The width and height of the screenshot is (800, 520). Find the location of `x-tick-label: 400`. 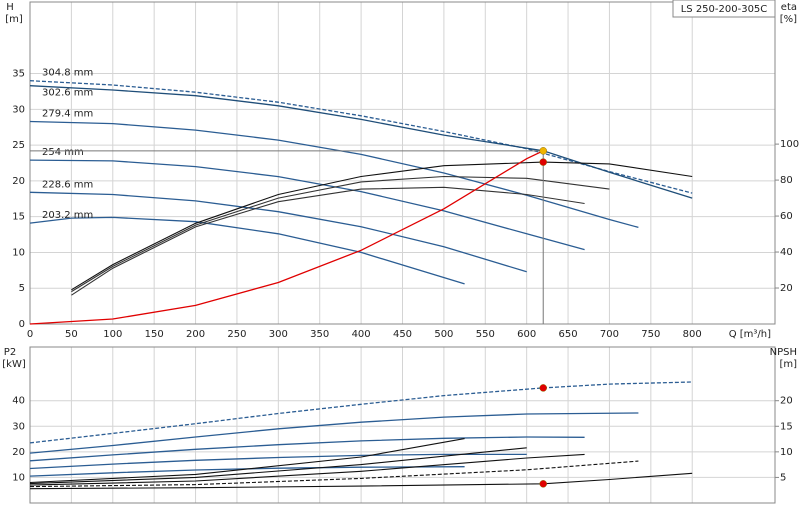

x-tick-label: 400 is located at coordinates (361, 334).